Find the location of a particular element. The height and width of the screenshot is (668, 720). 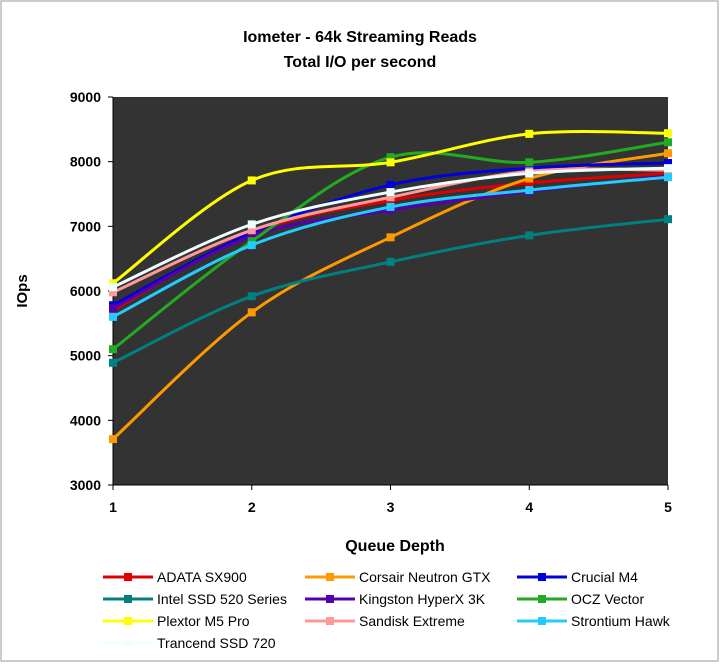

y-axis-label: IOps is located at coordinates (22, 290).